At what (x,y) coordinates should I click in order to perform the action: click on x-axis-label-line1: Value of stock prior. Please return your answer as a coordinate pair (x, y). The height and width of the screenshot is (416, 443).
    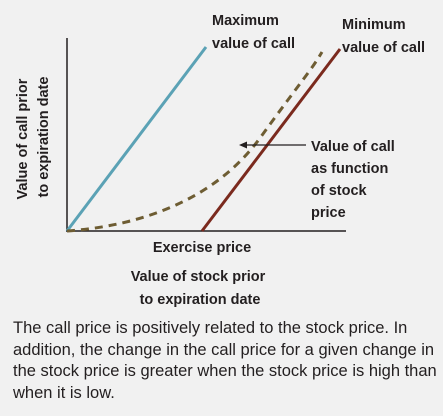
    Looking at the image, I should click on (198, 277).